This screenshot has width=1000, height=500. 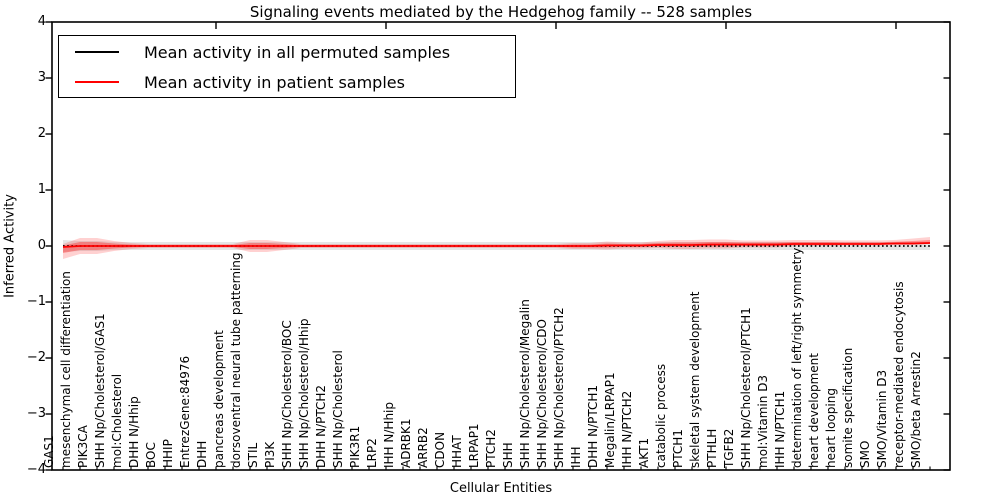 I want to click on black-line-sample-icon, so click(x=97, y=52).